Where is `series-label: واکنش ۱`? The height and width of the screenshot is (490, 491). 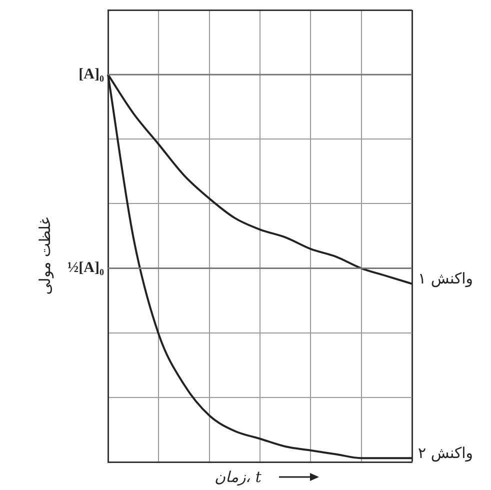
series-label: واکنش ۱ is located at coordinates (446, 279).